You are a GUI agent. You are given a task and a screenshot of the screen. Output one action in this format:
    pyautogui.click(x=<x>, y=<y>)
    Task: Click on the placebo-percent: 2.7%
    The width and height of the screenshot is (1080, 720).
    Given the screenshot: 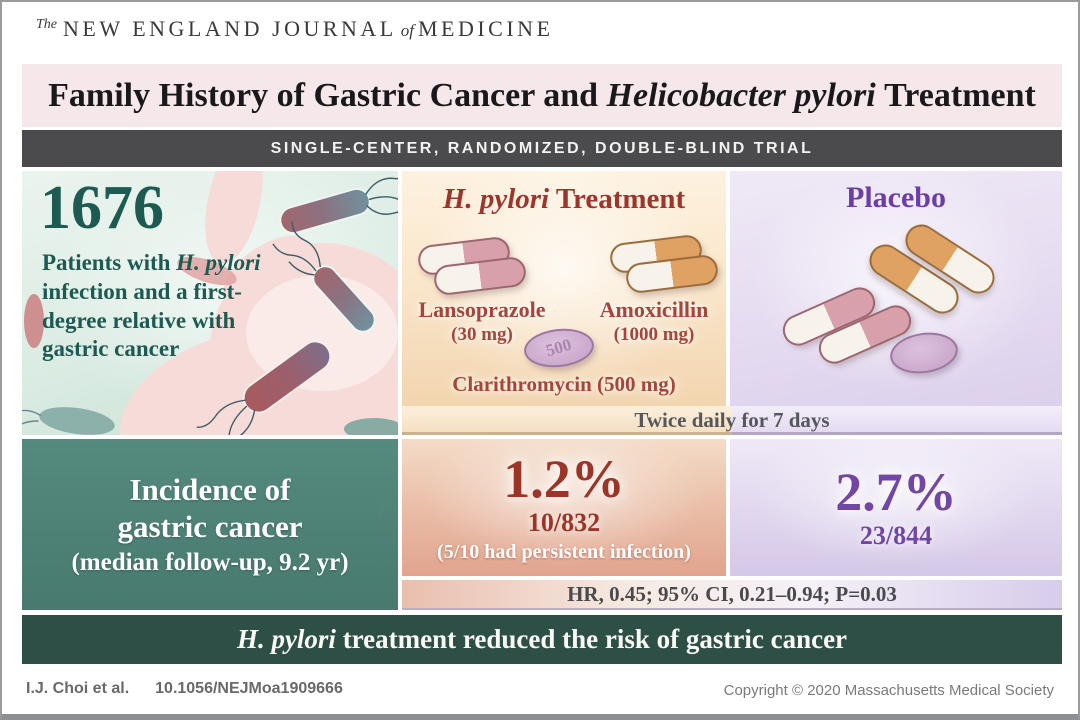 What is the action you would take?
    pyautogui.click(x=896, y=491)
    